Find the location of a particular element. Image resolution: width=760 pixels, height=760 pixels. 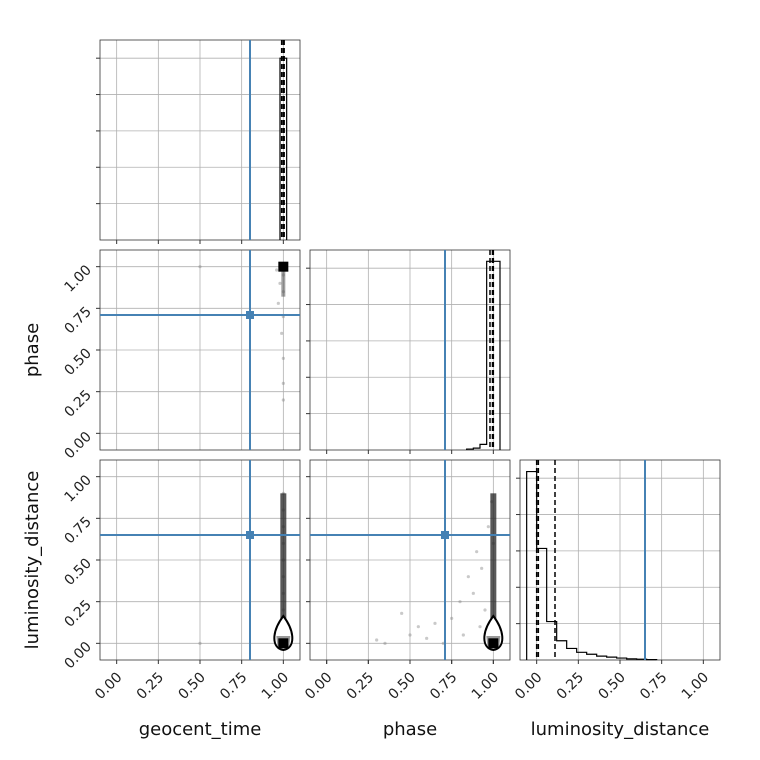

hist-panel-geocent_time is located at coordinates (198, 140).